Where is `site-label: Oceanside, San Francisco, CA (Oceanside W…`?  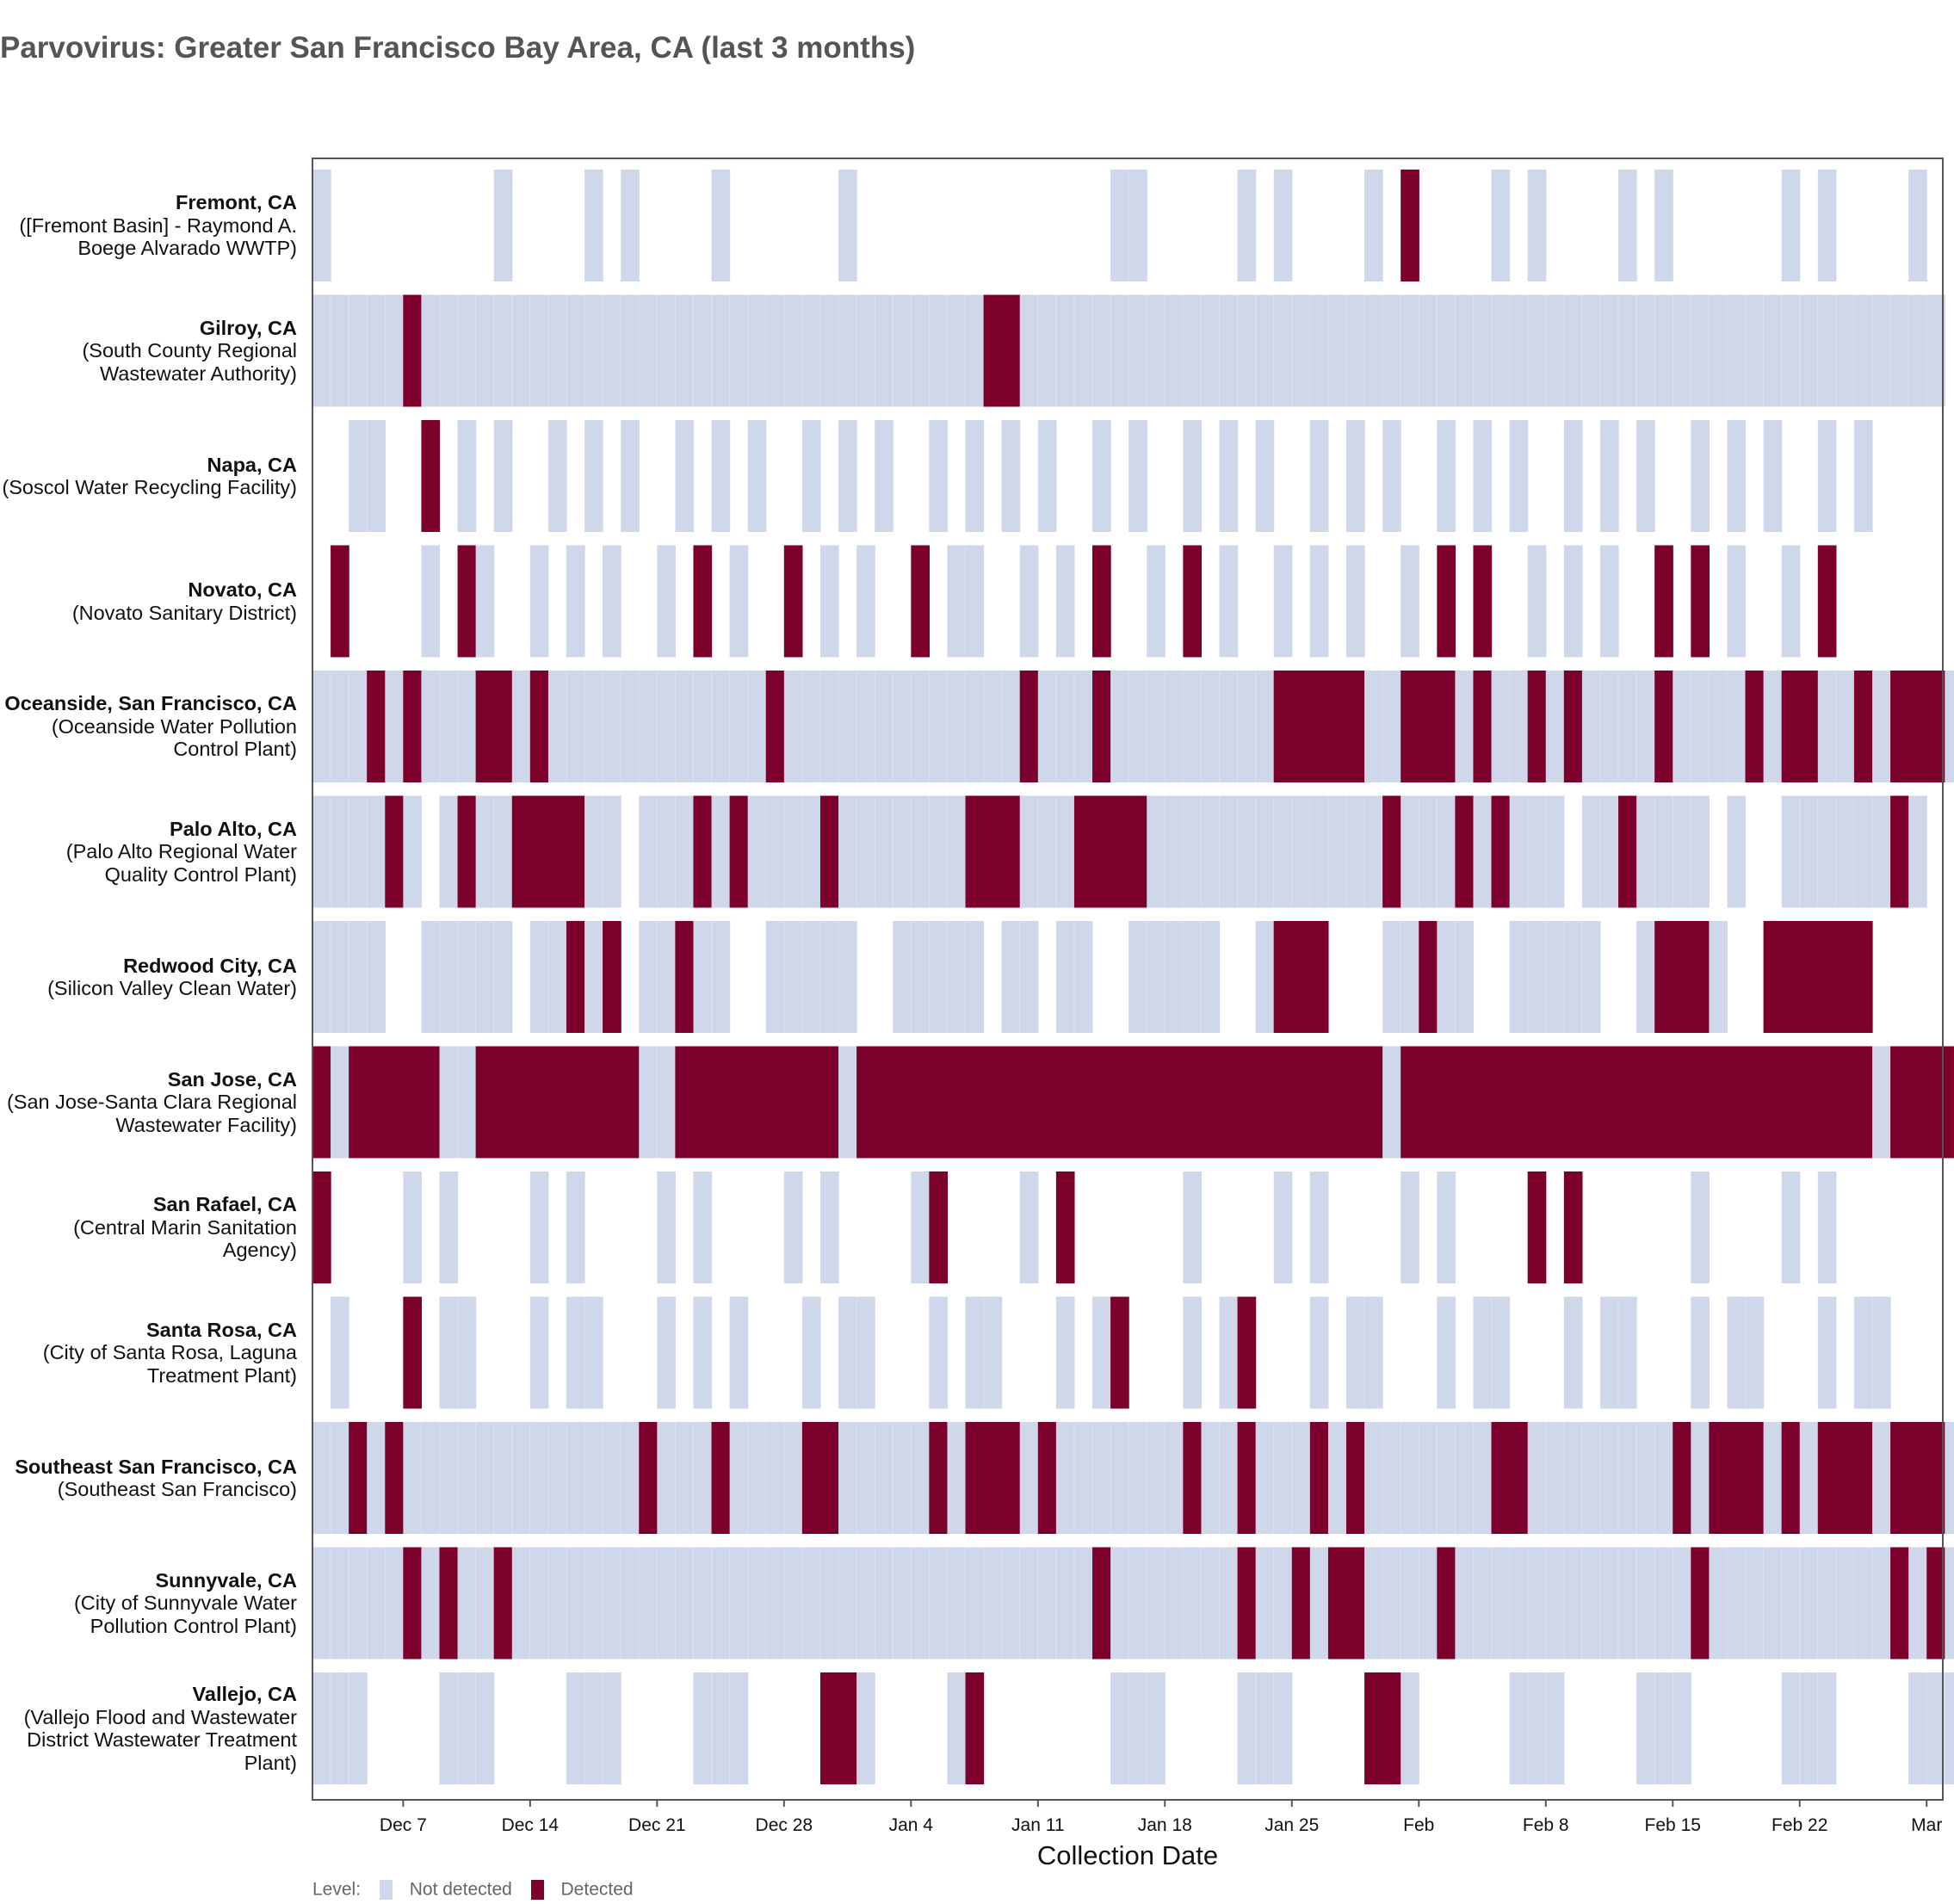 site-label: Oceanside, San Francisco, CA (Oceanside W… is located at coordinates (148, 727).